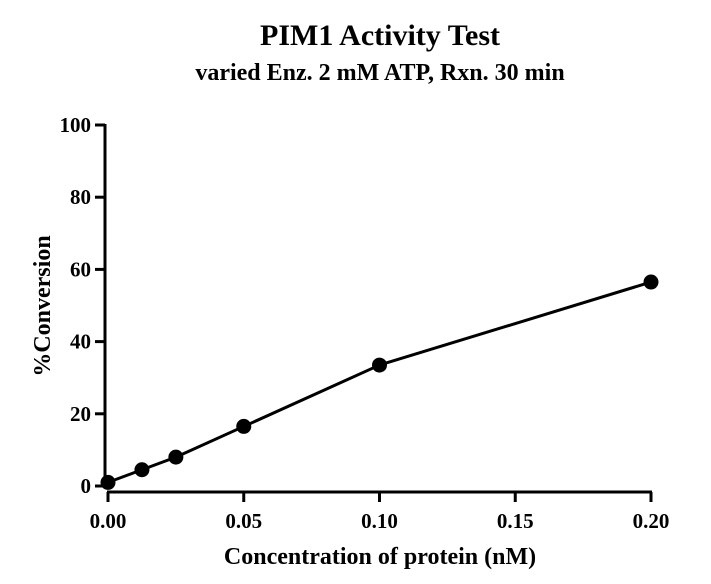 Image resolution: width=711 pixels, height=584 pixels. Describe the element at coordinates (80, 342) in the screenshot. I see `y-tick-label: 40` at that location.